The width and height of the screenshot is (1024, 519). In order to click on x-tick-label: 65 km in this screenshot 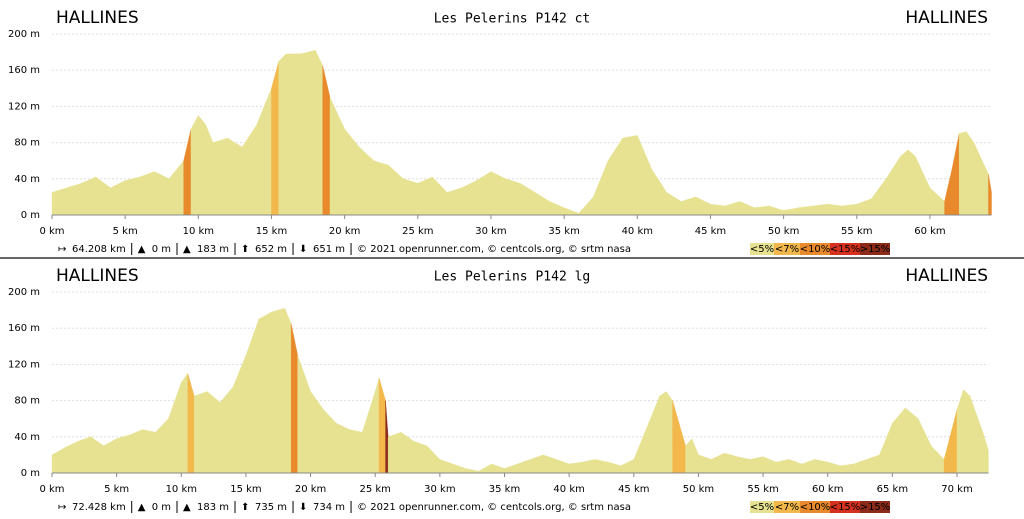, I will do `click(892, 489)`.